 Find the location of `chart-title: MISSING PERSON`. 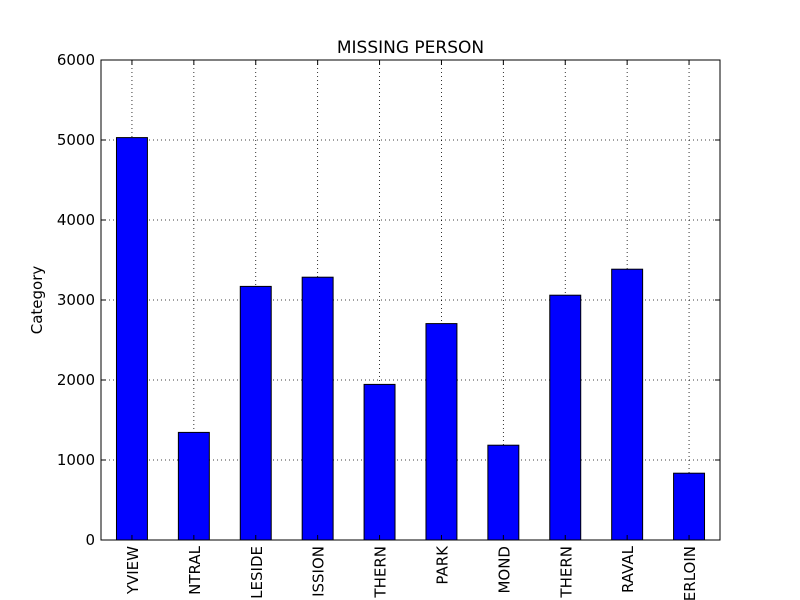

chart-title: MISSING PERSON is located at coordinates (410, 48).